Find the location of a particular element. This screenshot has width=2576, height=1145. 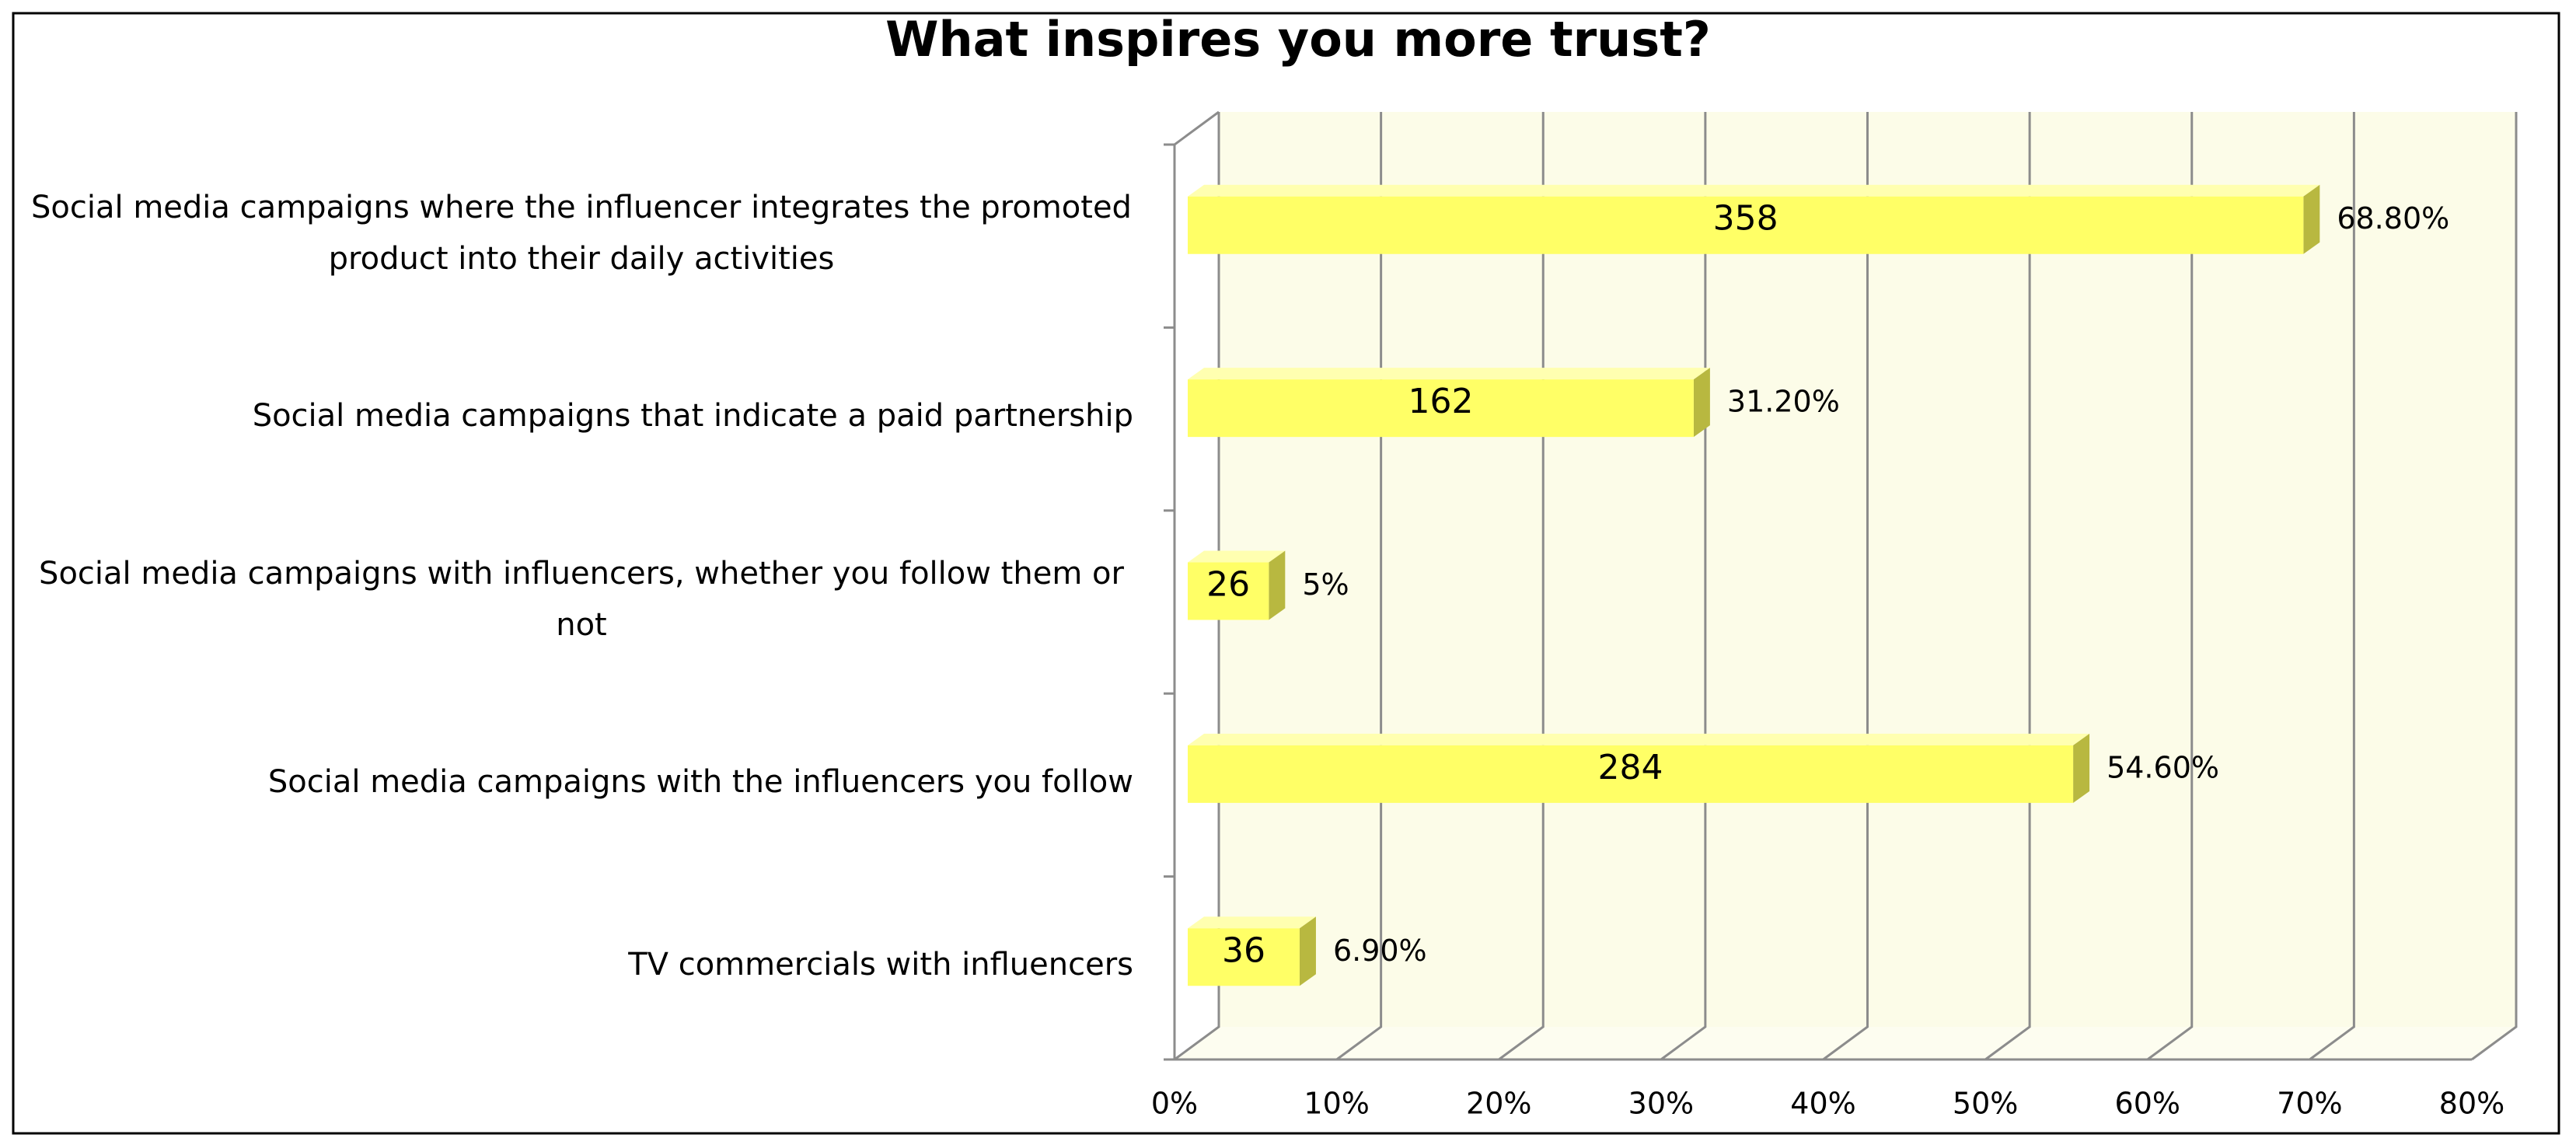

x-tick-label: 50% is located at coordinates (1986, 1104).